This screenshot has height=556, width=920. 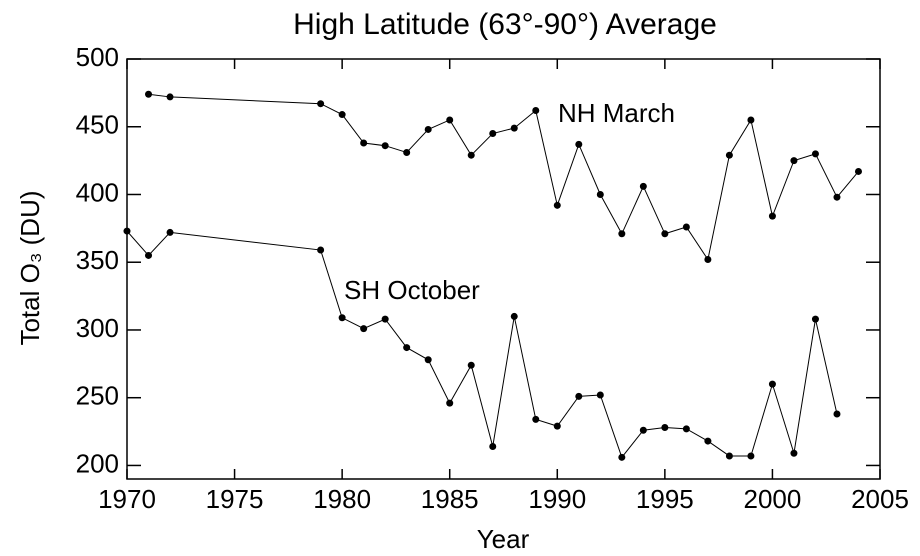 I want to click on y-tick-label: 500, so click(x=97, y=57).